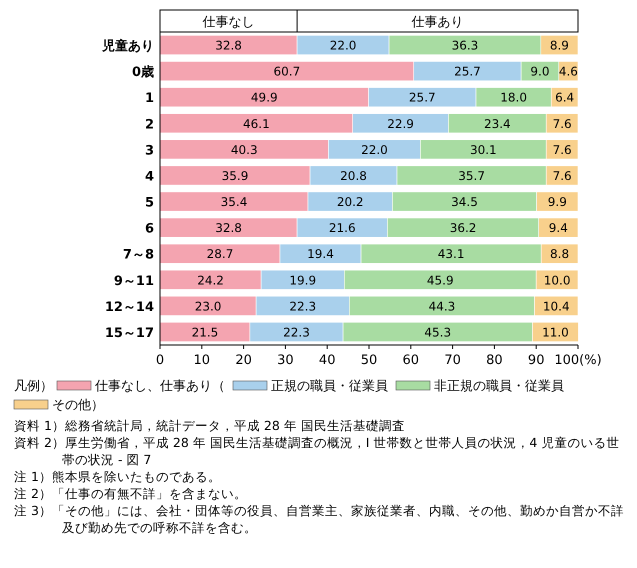 This screenshot has width=637, height=568. What do you see at coordinates (208, 306) in the screenshot?
I see `data-label: 23.0` at bounding box center [208, 306].